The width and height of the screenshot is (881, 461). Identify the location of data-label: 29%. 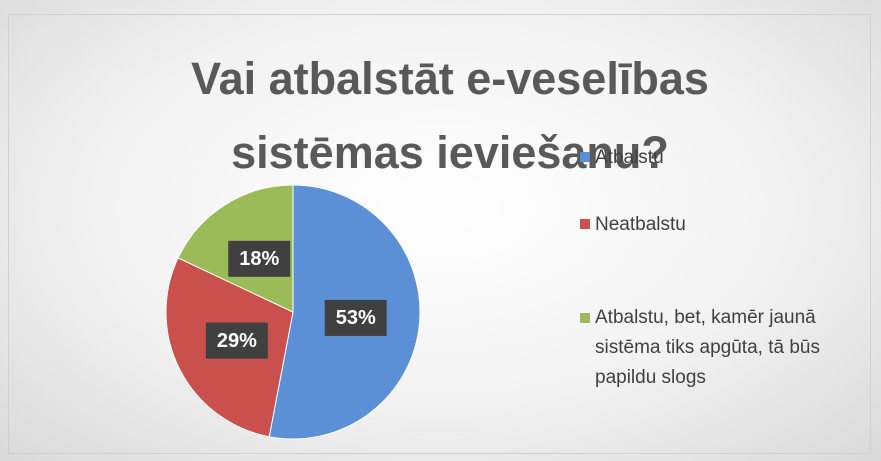
(237, 341).